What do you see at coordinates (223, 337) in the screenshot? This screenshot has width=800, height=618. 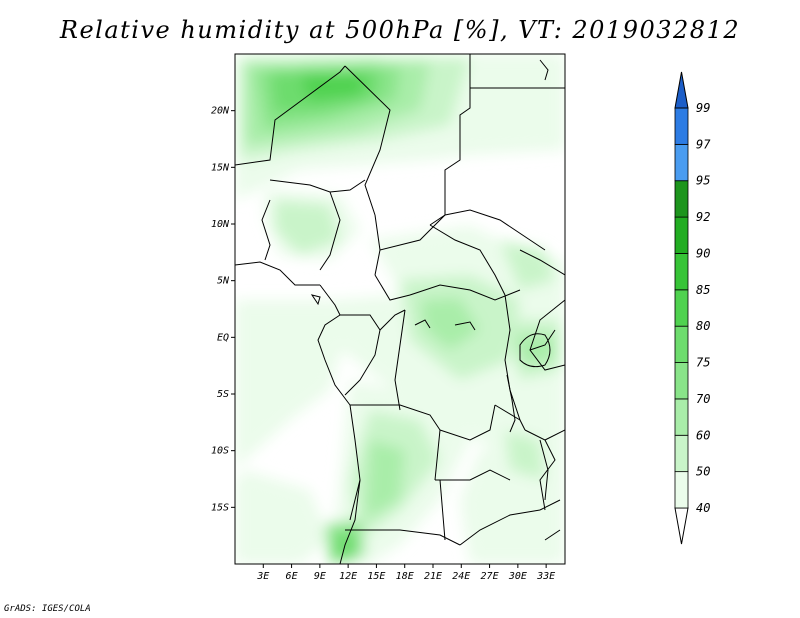 I see `lat-tick-label: EQ` at bounding box center [223, 337].